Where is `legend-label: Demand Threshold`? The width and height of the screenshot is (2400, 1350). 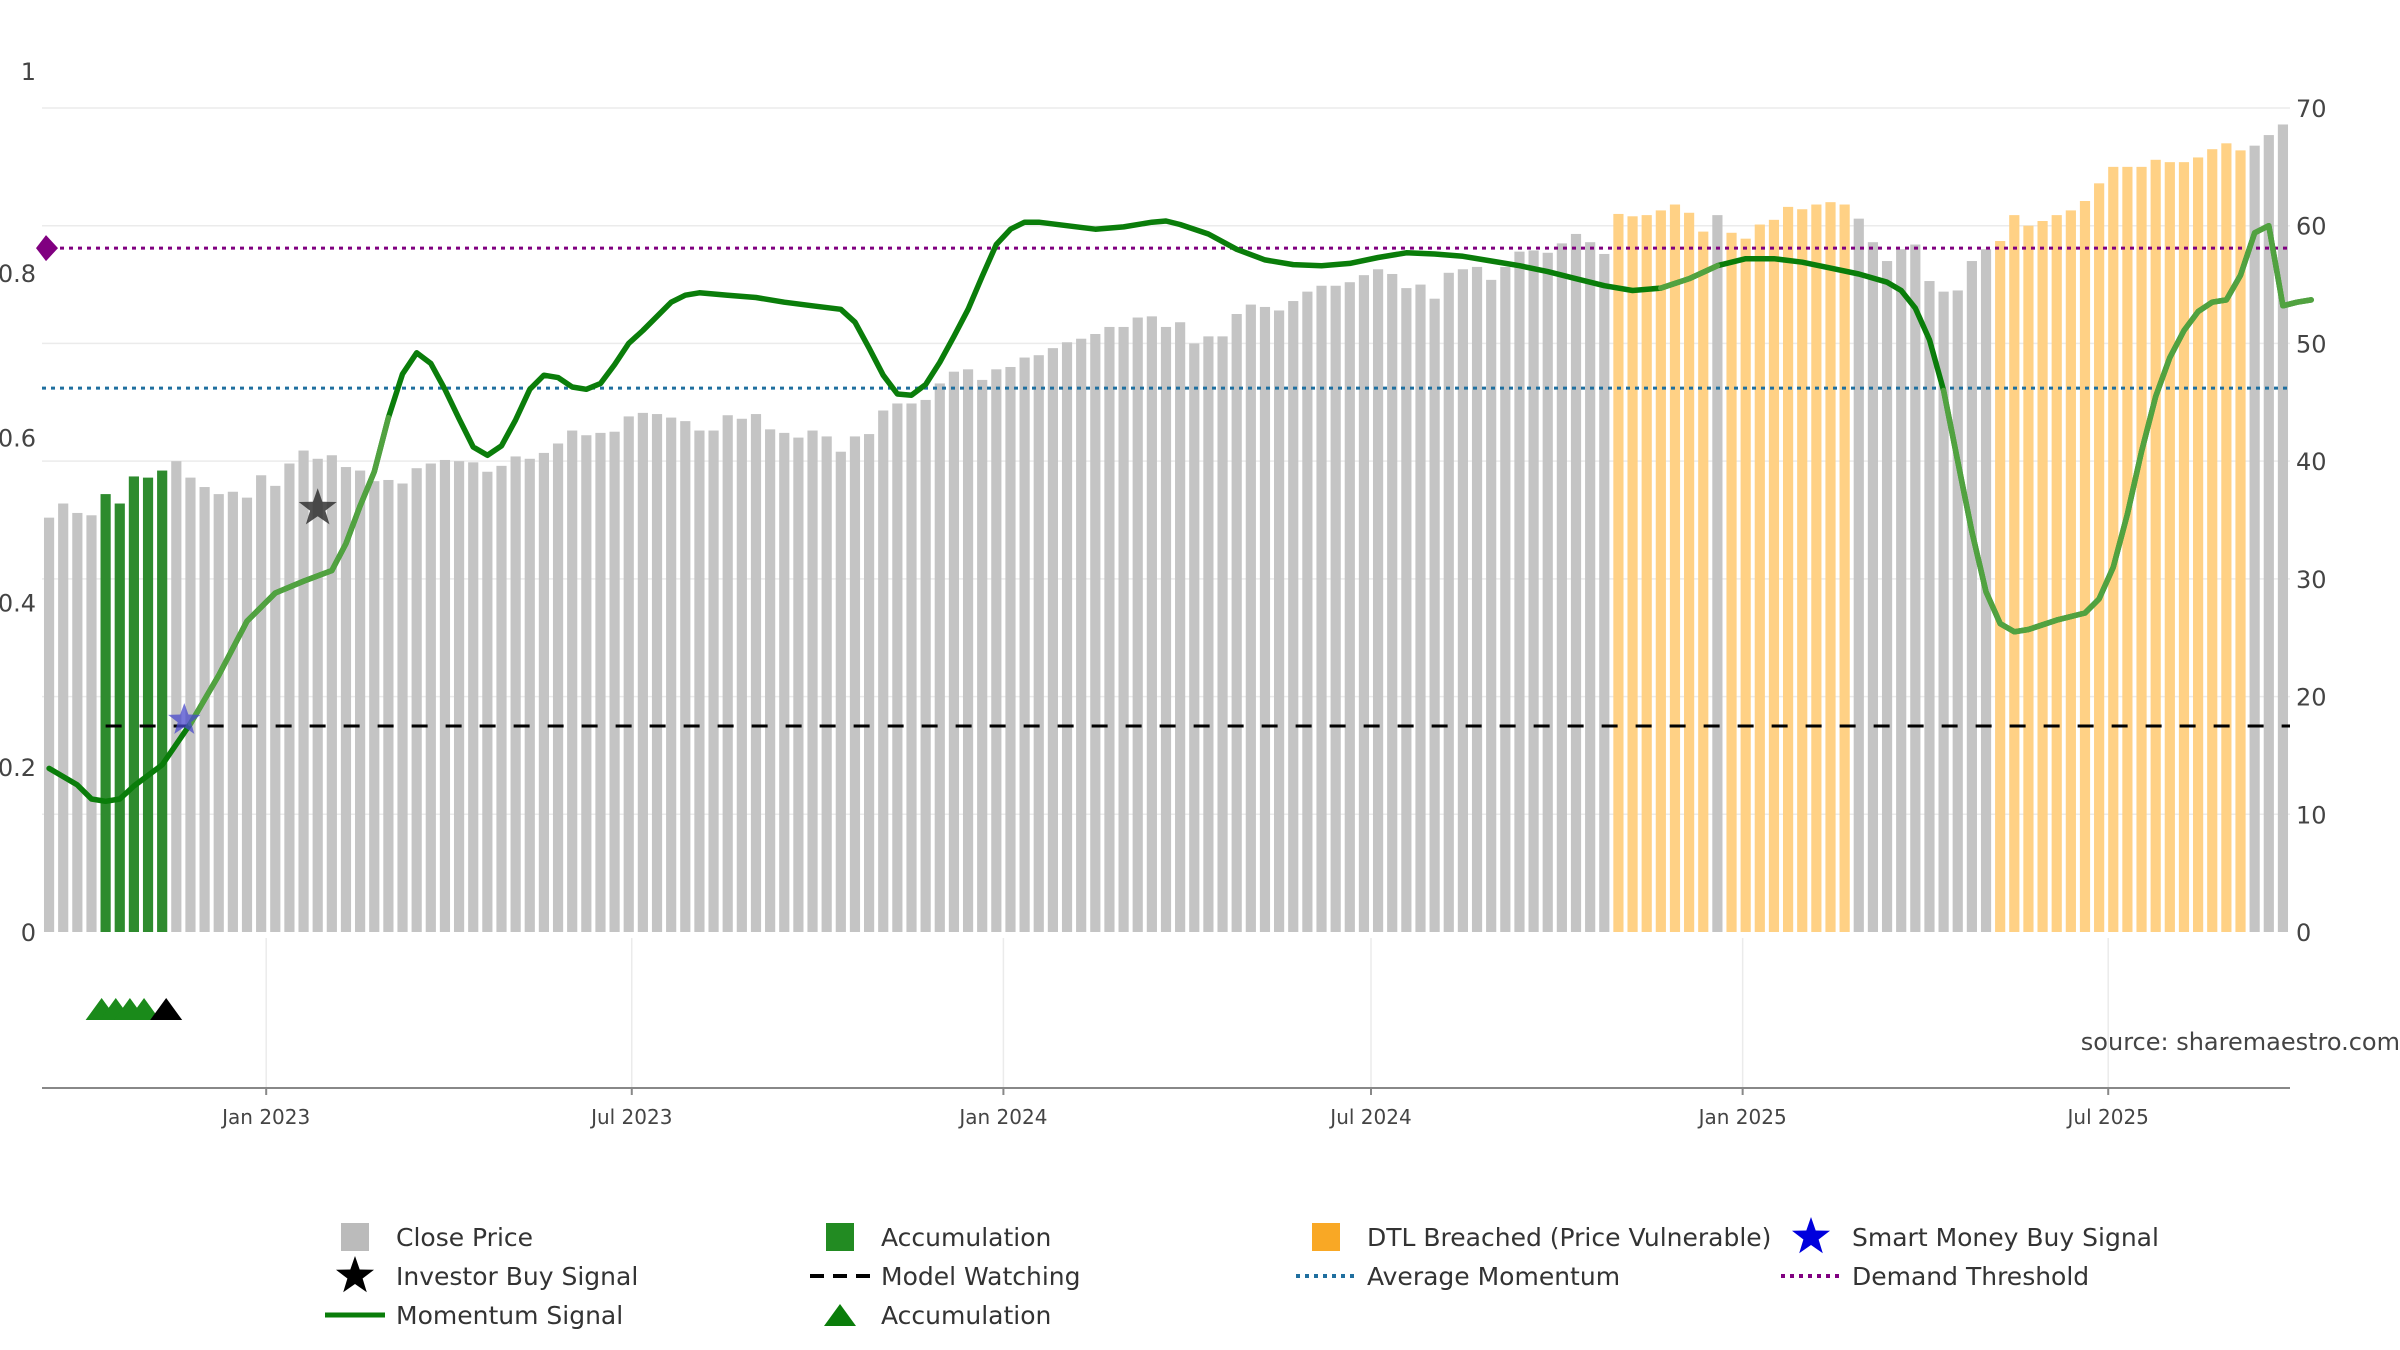 legend-label: Demand Threshold is located at coordinates (1970, 1276).